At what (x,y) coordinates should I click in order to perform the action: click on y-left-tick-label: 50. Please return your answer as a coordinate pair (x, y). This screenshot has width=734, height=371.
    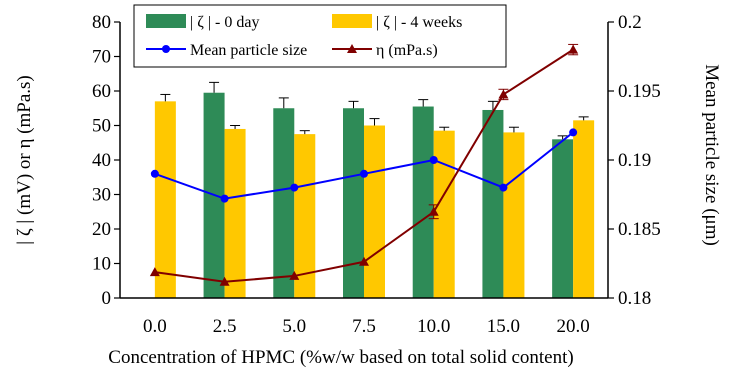
    Looking at the image, I should click on (101, 126).